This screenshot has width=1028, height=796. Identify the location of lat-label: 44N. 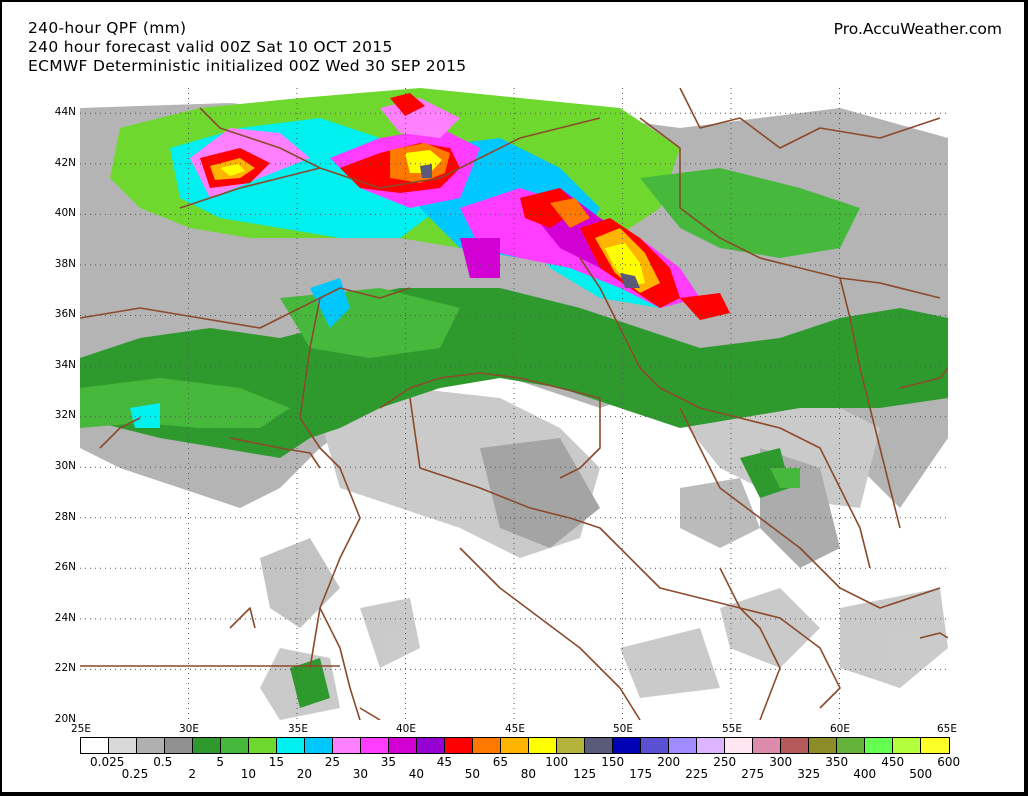
(65, 112).